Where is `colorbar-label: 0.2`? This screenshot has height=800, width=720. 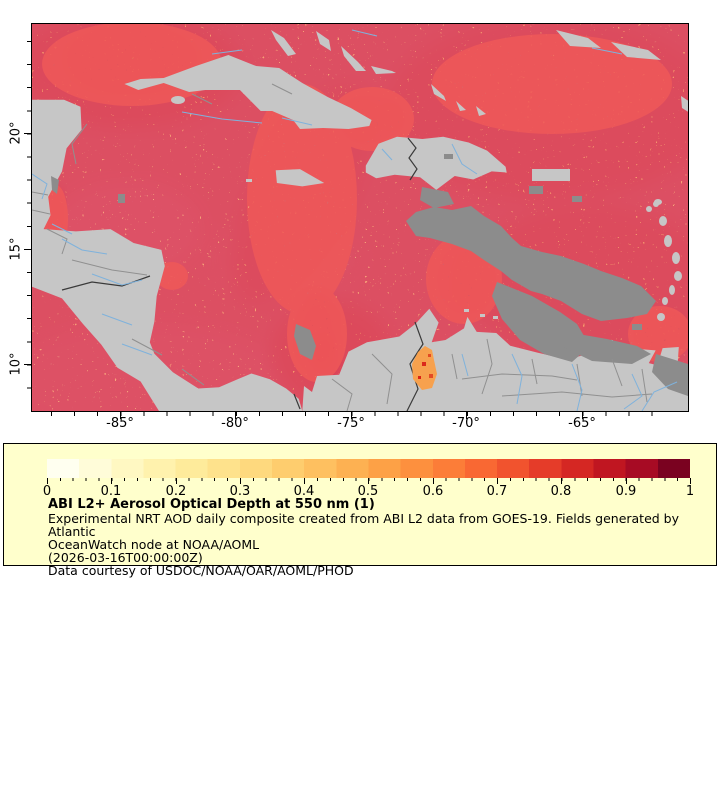 colorbar-label: 0.2 is located at coordinates (176, 491).